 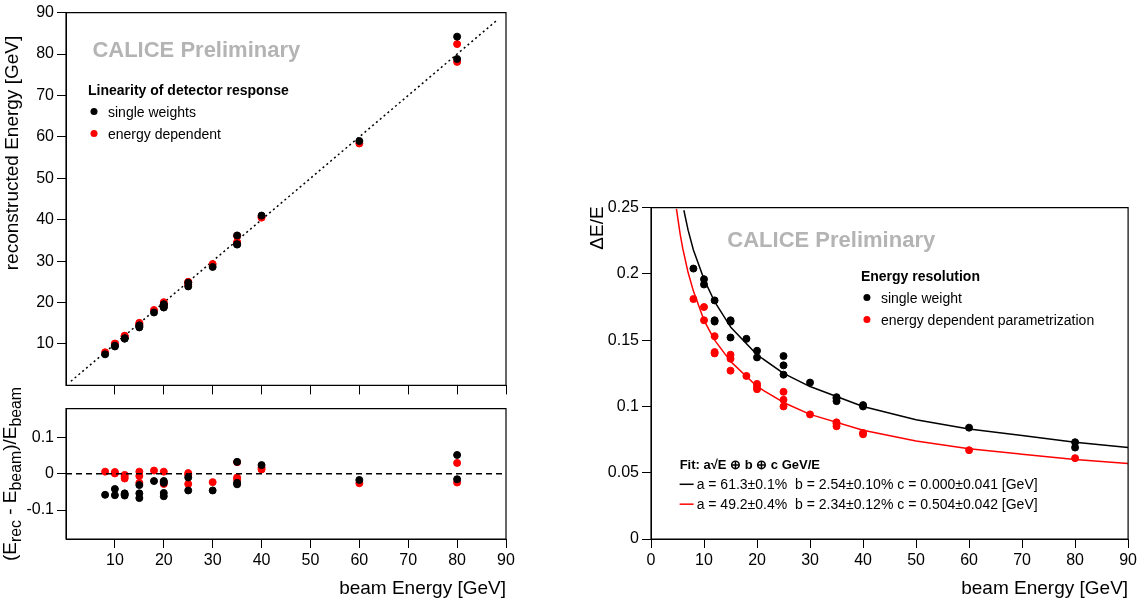 I want to click on y-tick-label: 0.2, so click(x=628, y=273).